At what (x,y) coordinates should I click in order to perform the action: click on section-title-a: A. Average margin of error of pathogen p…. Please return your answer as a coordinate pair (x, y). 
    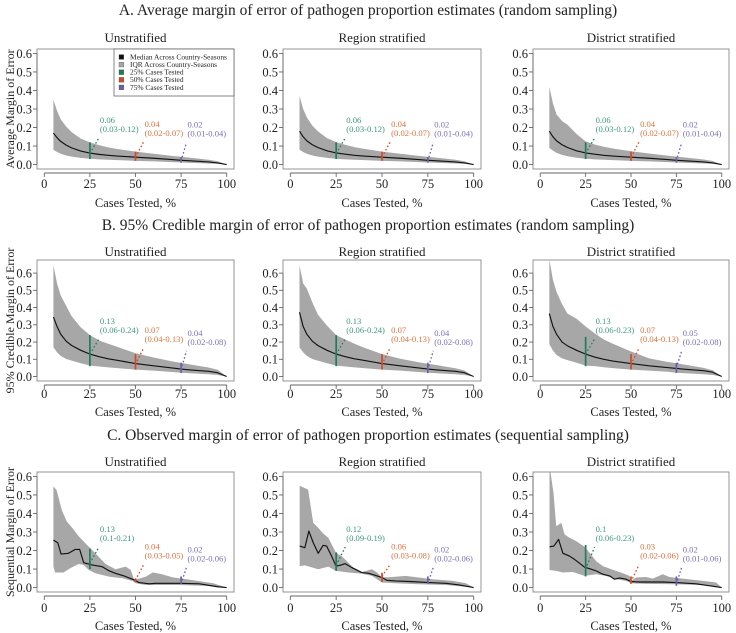
    Looking at the image, I should click on (368, 10).